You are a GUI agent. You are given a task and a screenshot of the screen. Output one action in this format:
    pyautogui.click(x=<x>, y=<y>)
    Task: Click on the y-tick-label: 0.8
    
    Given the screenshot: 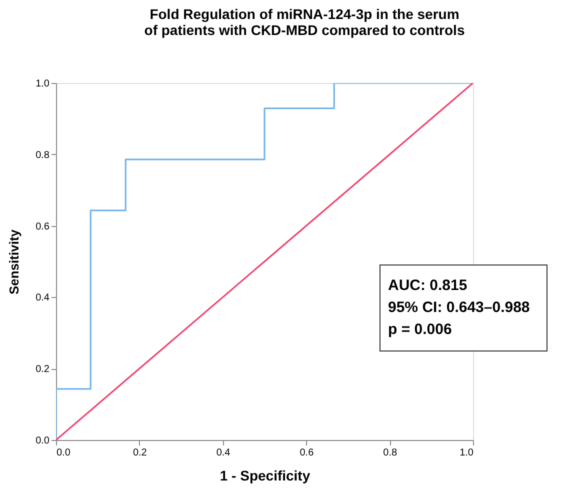 What is the action you would take?
    pyautogui.click(x=43, y=155)
    